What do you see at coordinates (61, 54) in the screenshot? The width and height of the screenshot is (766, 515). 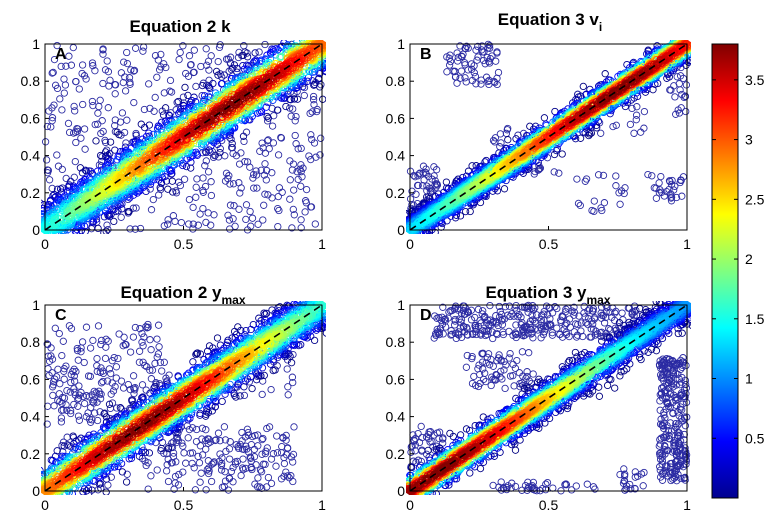 I see `panel-letter: A` at bounding box center [61, 54].